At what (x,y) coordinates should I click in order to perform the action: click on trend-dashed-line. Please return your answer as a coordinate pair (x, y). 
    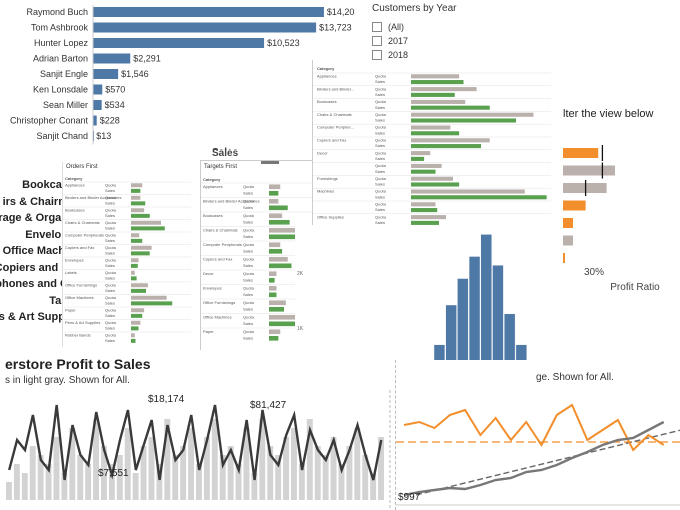
    Looking at the image, I should click on (547, 462).